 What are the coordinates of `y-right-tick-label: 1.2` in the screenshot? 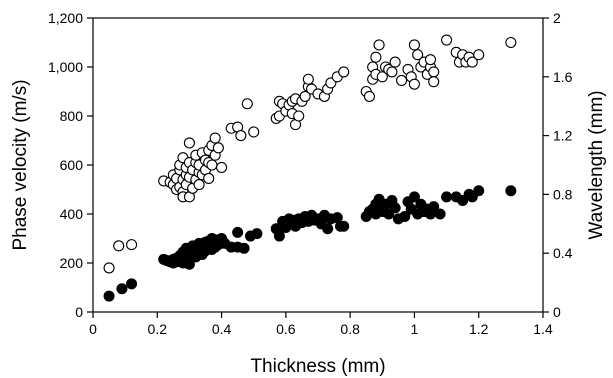 It's located at (563, 136).